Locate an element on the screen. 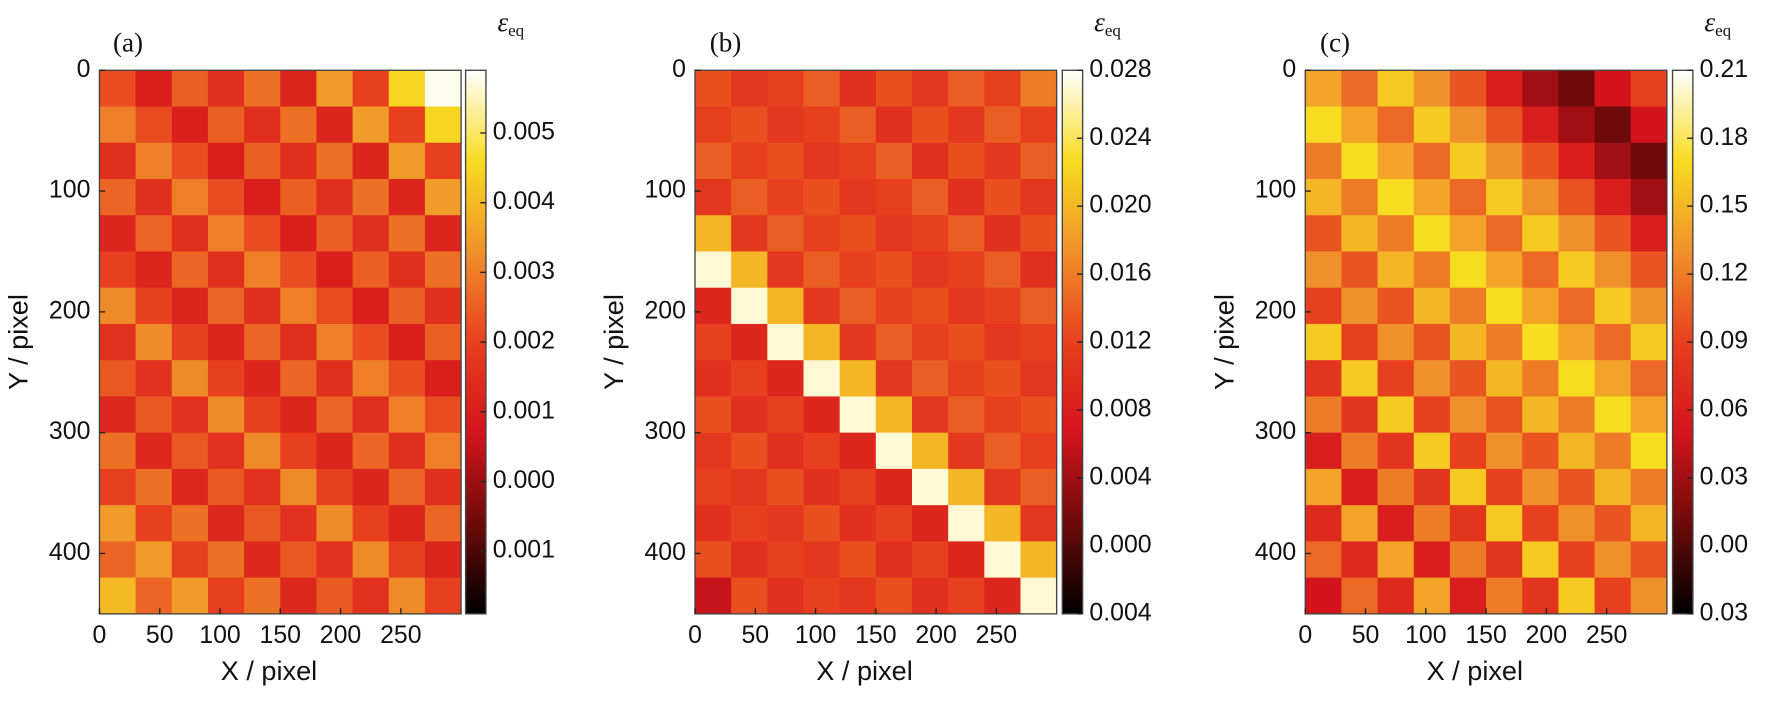 Image resolution: width=1772 pixels, height=709 pixels. colorbar-tick-label: 0.001 is located at coordinates (524, 550).